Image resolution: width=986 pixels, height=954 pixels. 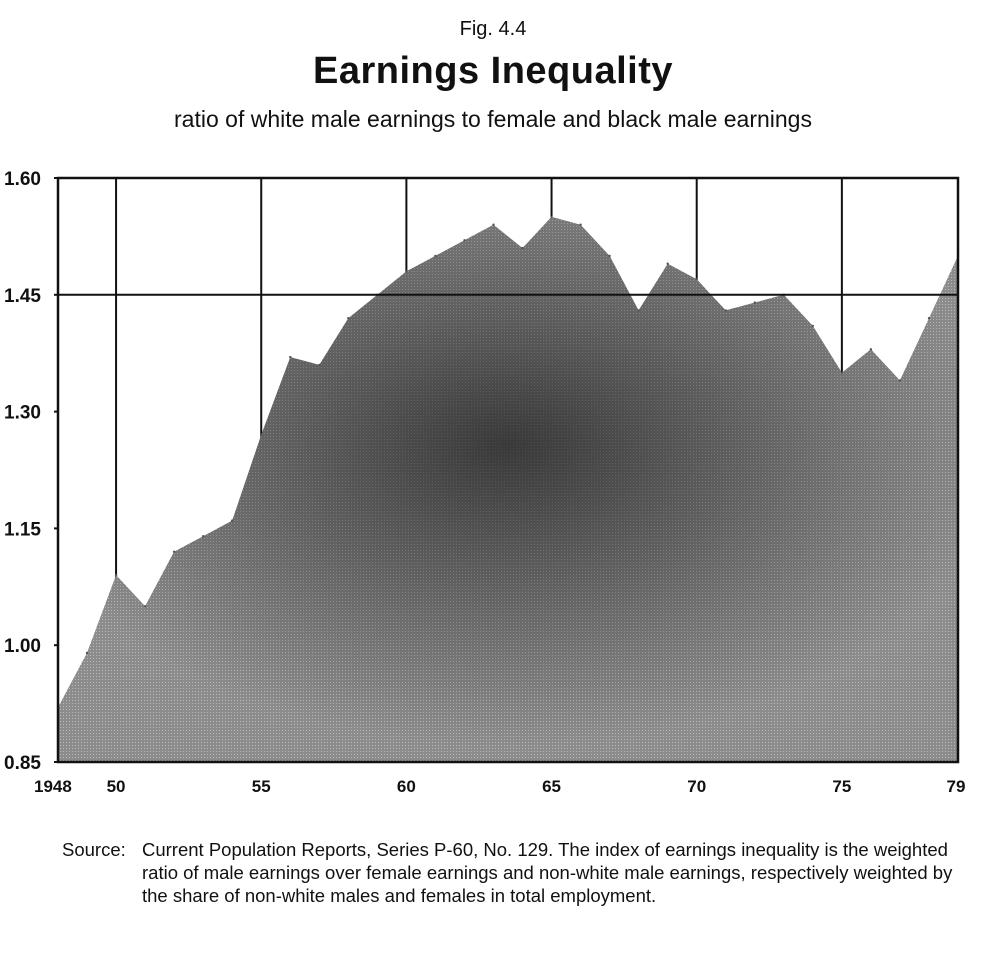 I want to click on x-axis-ticks: 1948 50 55 60 65 70 75 79, so click(x=499, y=786).